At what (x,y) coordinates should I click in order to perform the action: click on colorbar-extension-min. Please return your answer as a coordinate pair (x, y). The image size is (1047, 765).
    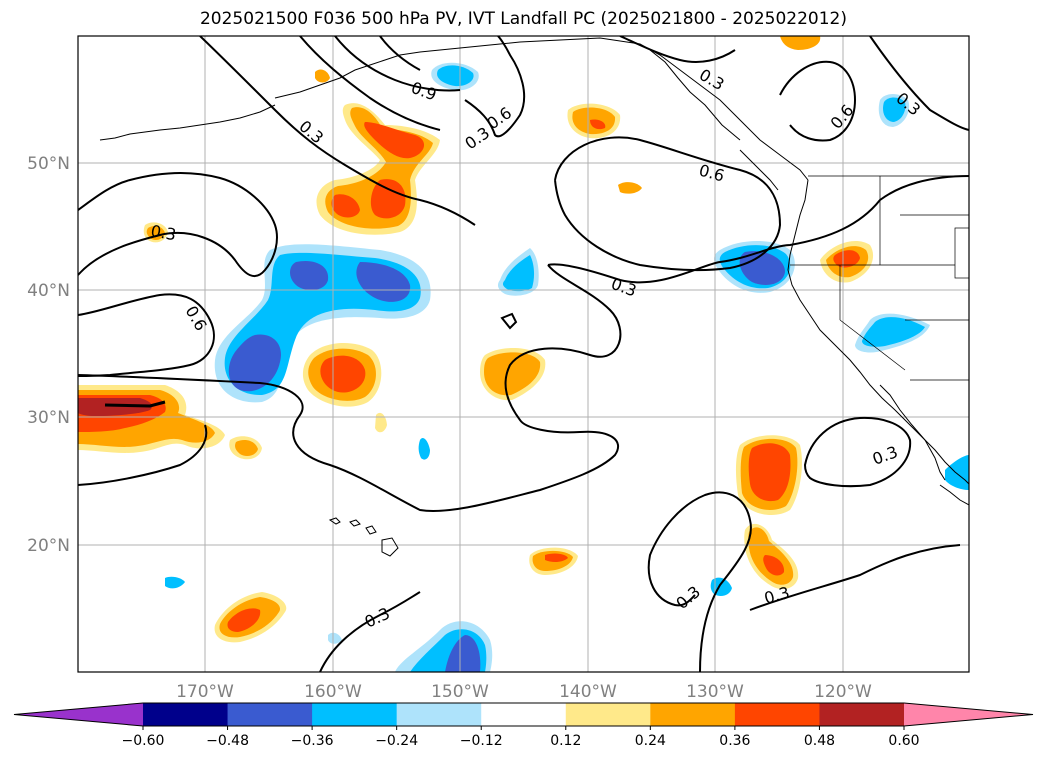
    Looking at the image, I should click on (78, 714).